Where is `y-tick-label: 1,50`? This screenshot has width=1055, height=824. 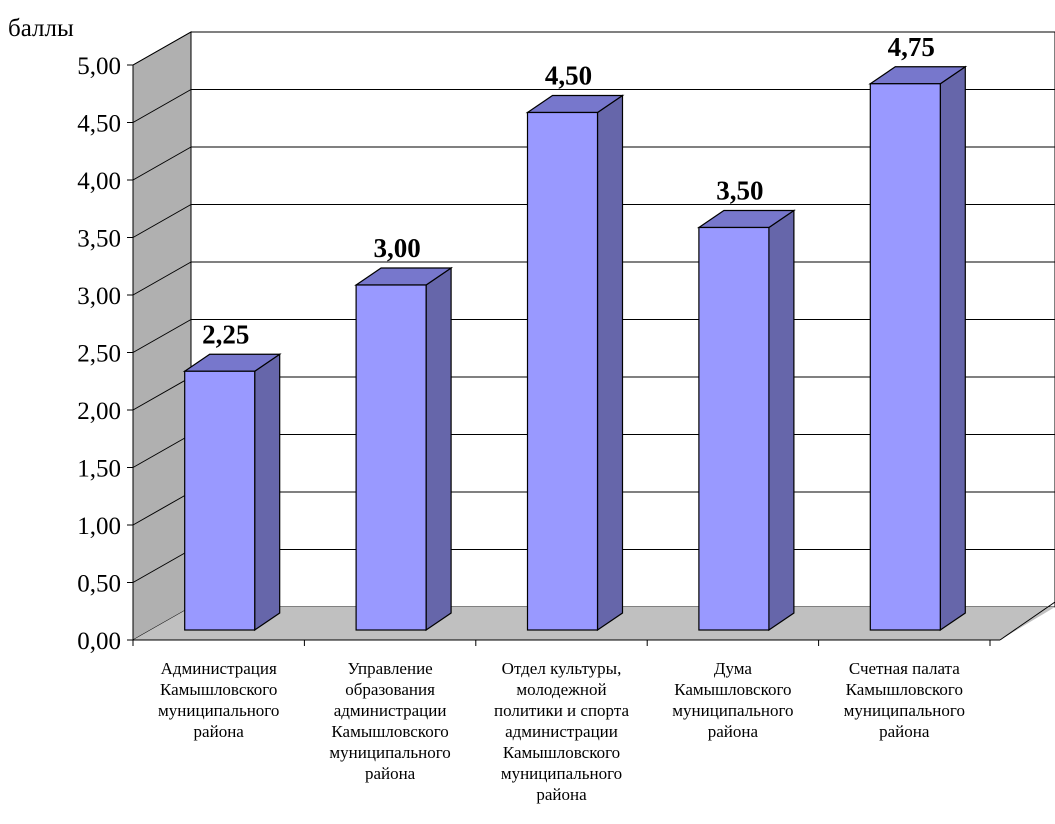 y-tick-label: 1,50 is located at coordinates (99, 469).